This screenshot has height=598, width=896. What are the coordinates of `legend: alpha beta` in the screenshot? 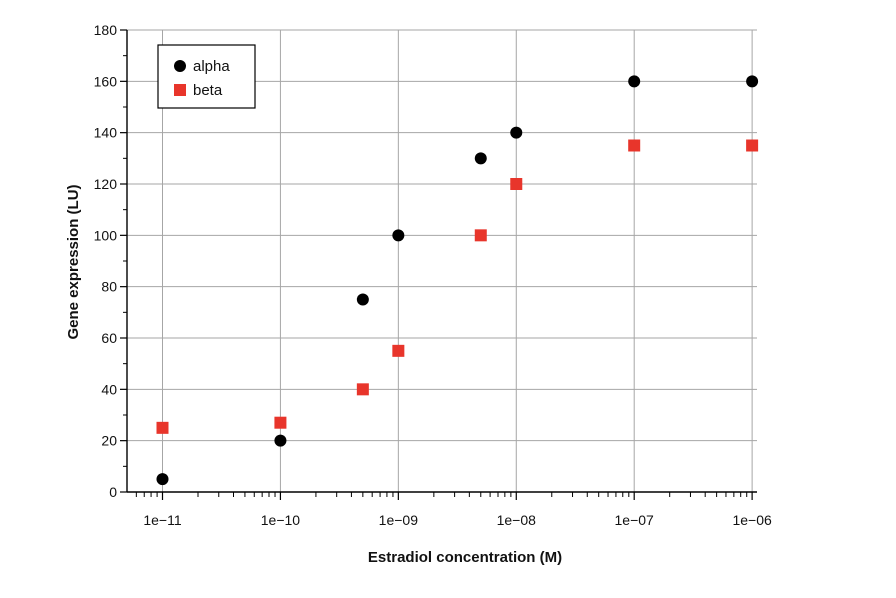 It's located at (206, 76).